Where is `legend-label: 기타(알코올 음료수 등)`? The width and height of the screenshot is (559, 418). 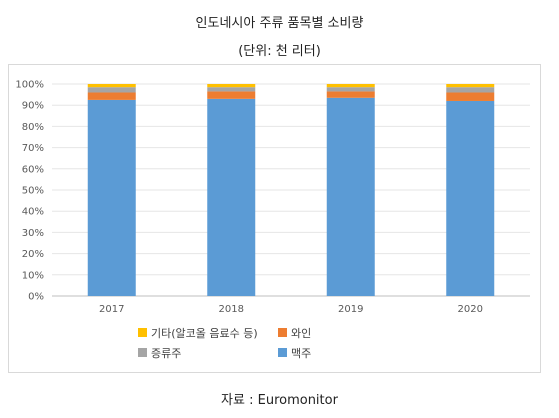 legend-label: 기타(알코올 음료수 등) is located at coordinates (204, 333).